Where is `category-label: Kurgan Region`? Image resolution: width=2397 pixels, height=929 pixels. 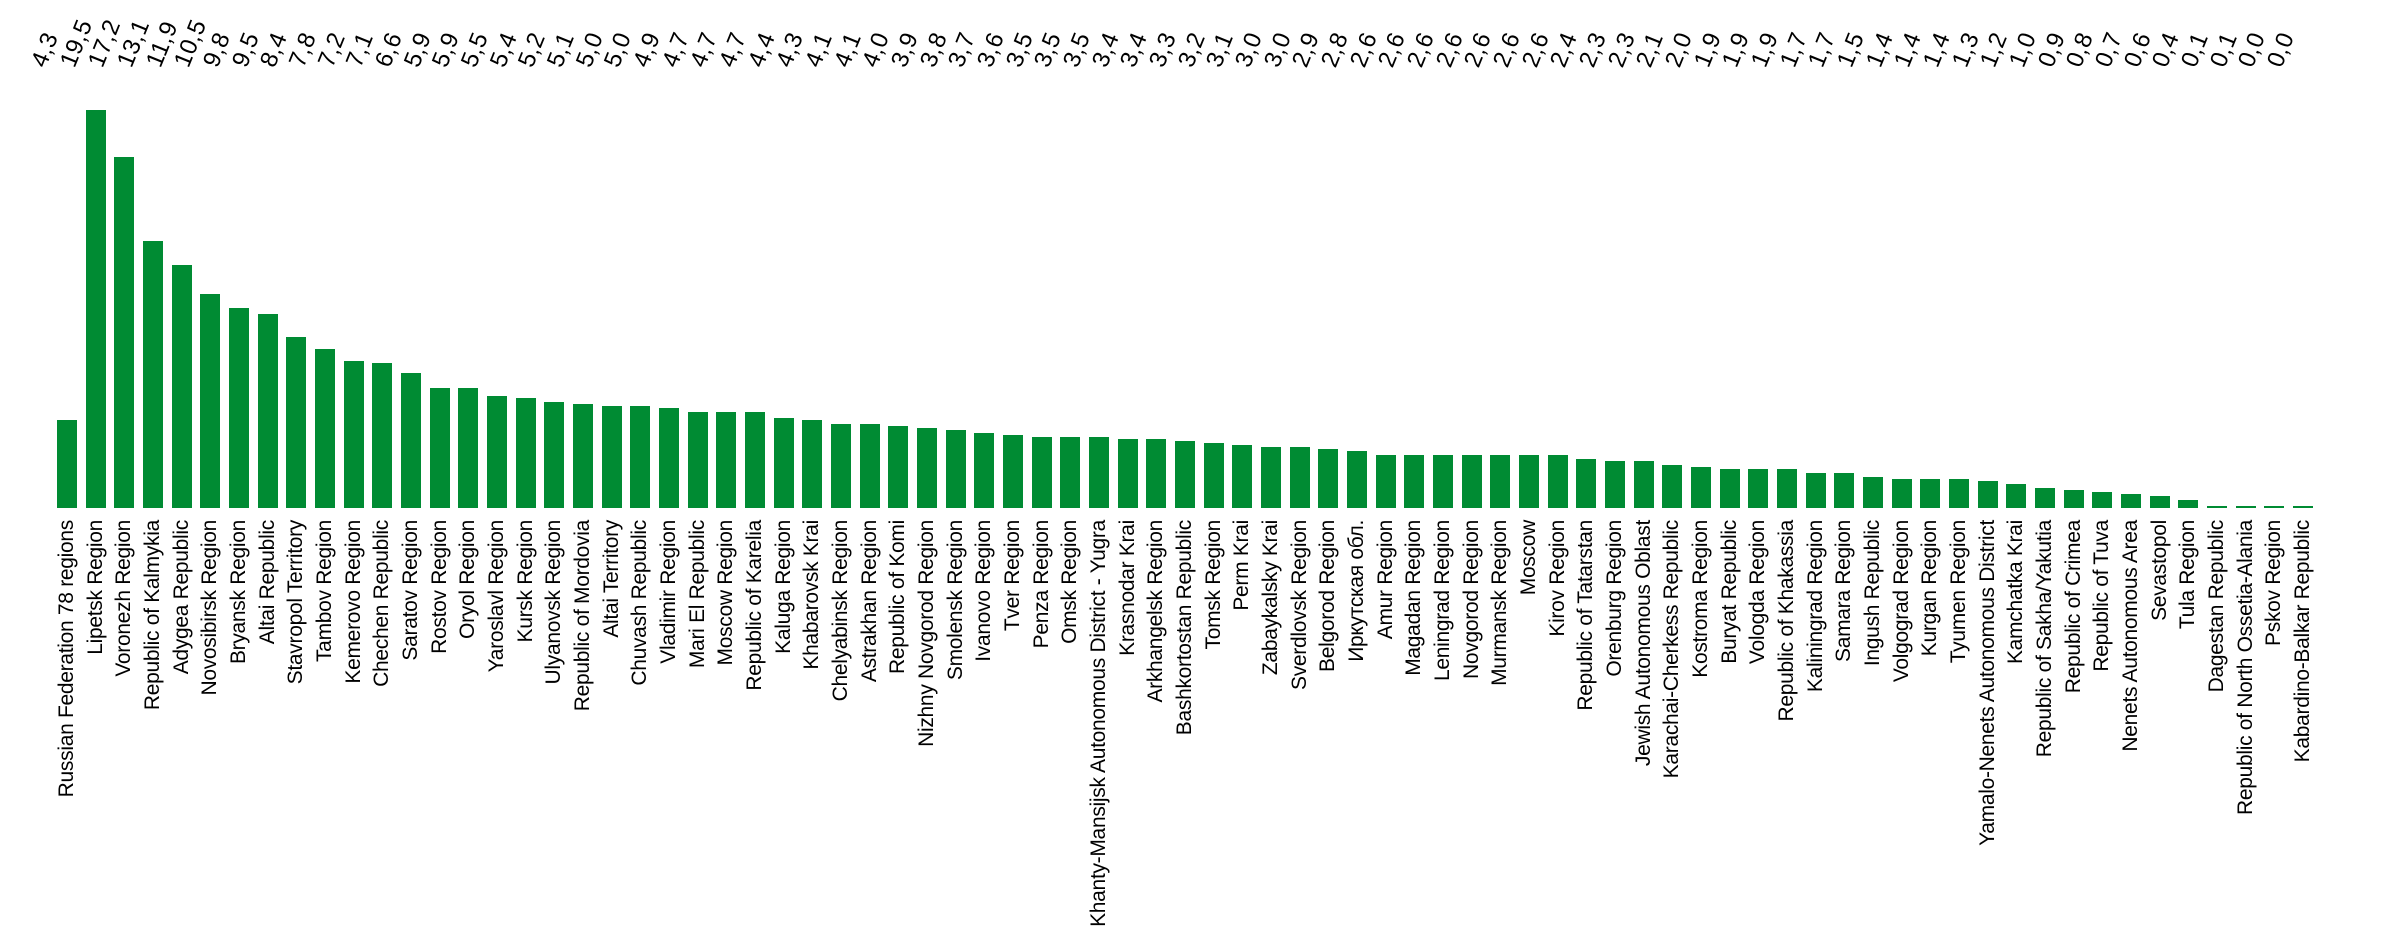
category-label: Kurgan Region is located at coordinates (1930, 588).